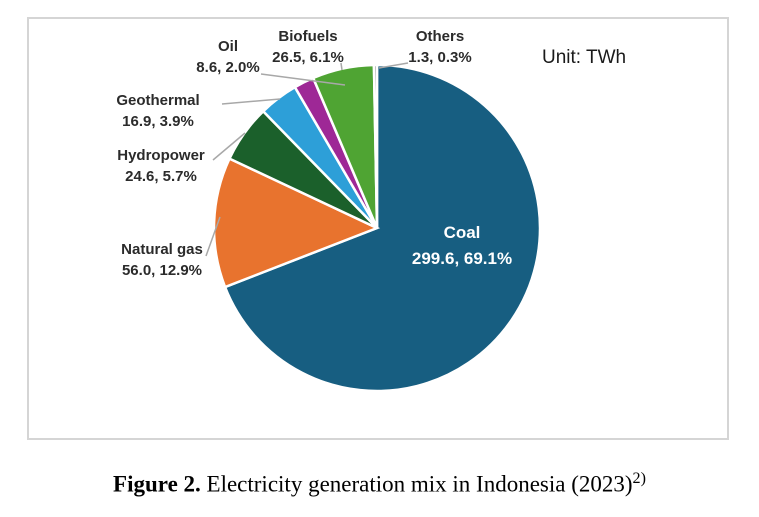 The width and height of the screenshot is (759, 517). Describe the element at coordinates (308, 47) in the screenshot. I see `label-biofuels: Biofuels 26.5, 6.1%` at that location.